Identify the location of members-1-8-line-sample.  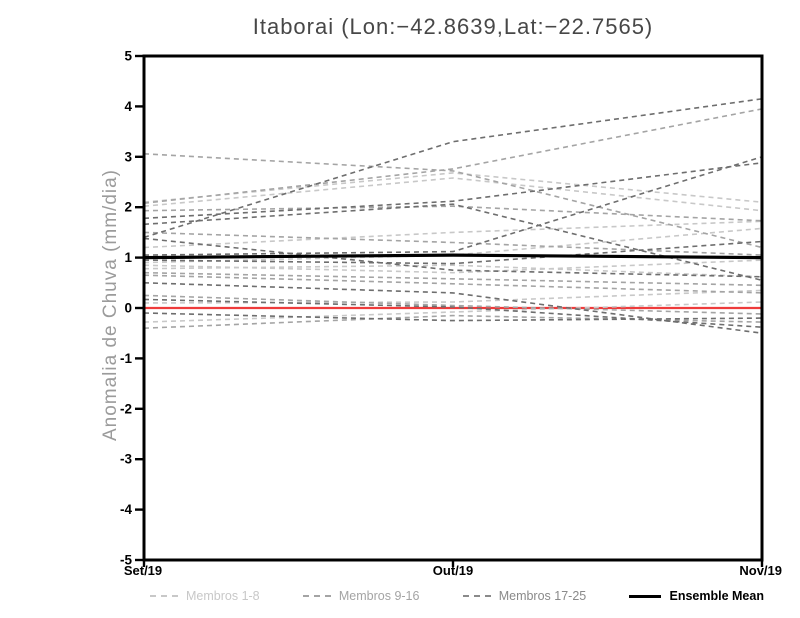
(164, 596).